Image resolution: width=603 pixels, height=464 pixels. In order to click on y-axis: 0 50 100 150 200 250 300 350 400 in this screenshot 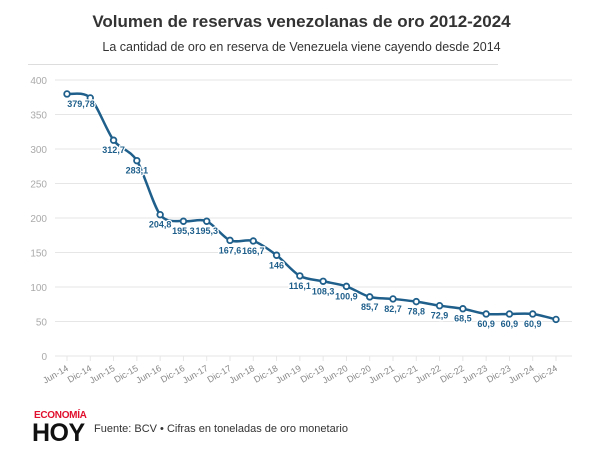, I will do `click(38, 219)`.